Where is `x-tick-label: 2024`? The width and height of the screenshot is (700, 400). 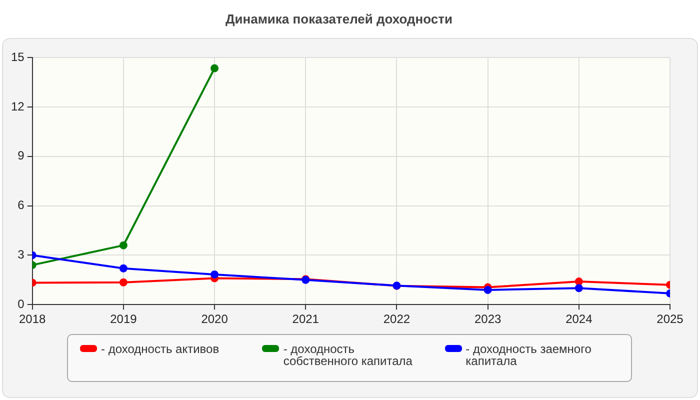
x-tick-label: 2024 is located at coordinates (579, 319).